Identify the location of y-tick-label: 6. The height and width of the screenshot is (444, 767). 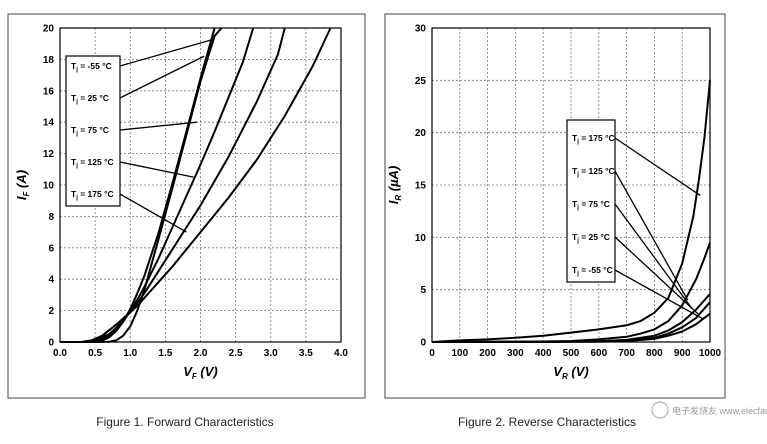
(51, 248).